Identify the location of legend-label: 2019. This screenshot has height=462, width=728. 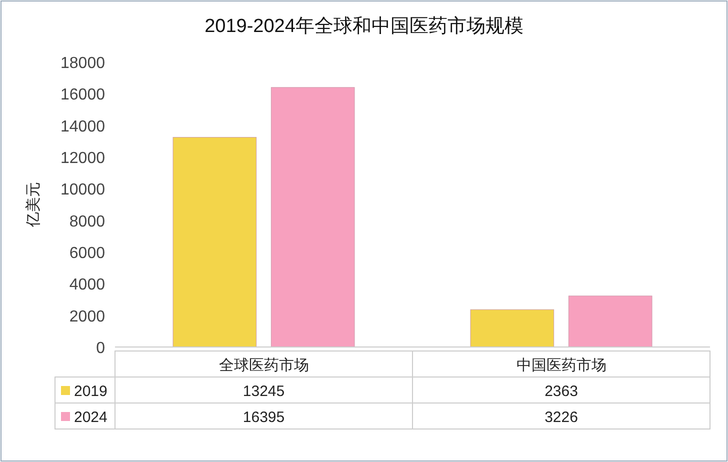
(91, 391).